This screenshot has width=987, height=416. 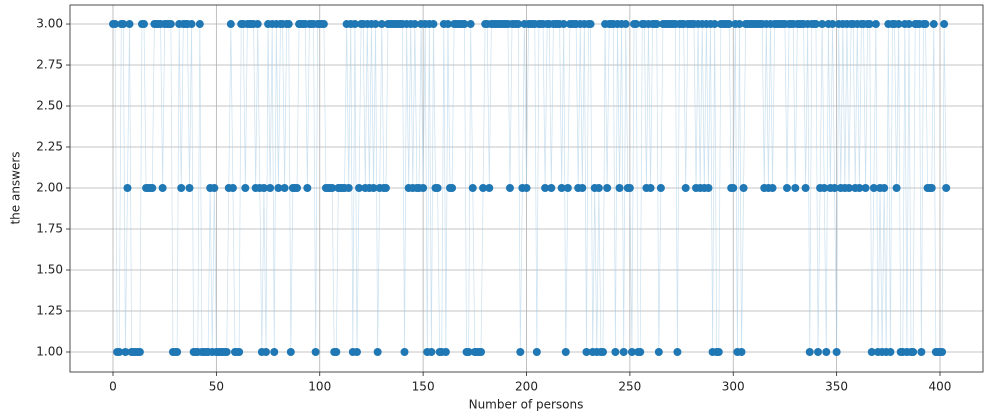 I want to click on y-tick-label: 2.00, so click(x=49, y=188).